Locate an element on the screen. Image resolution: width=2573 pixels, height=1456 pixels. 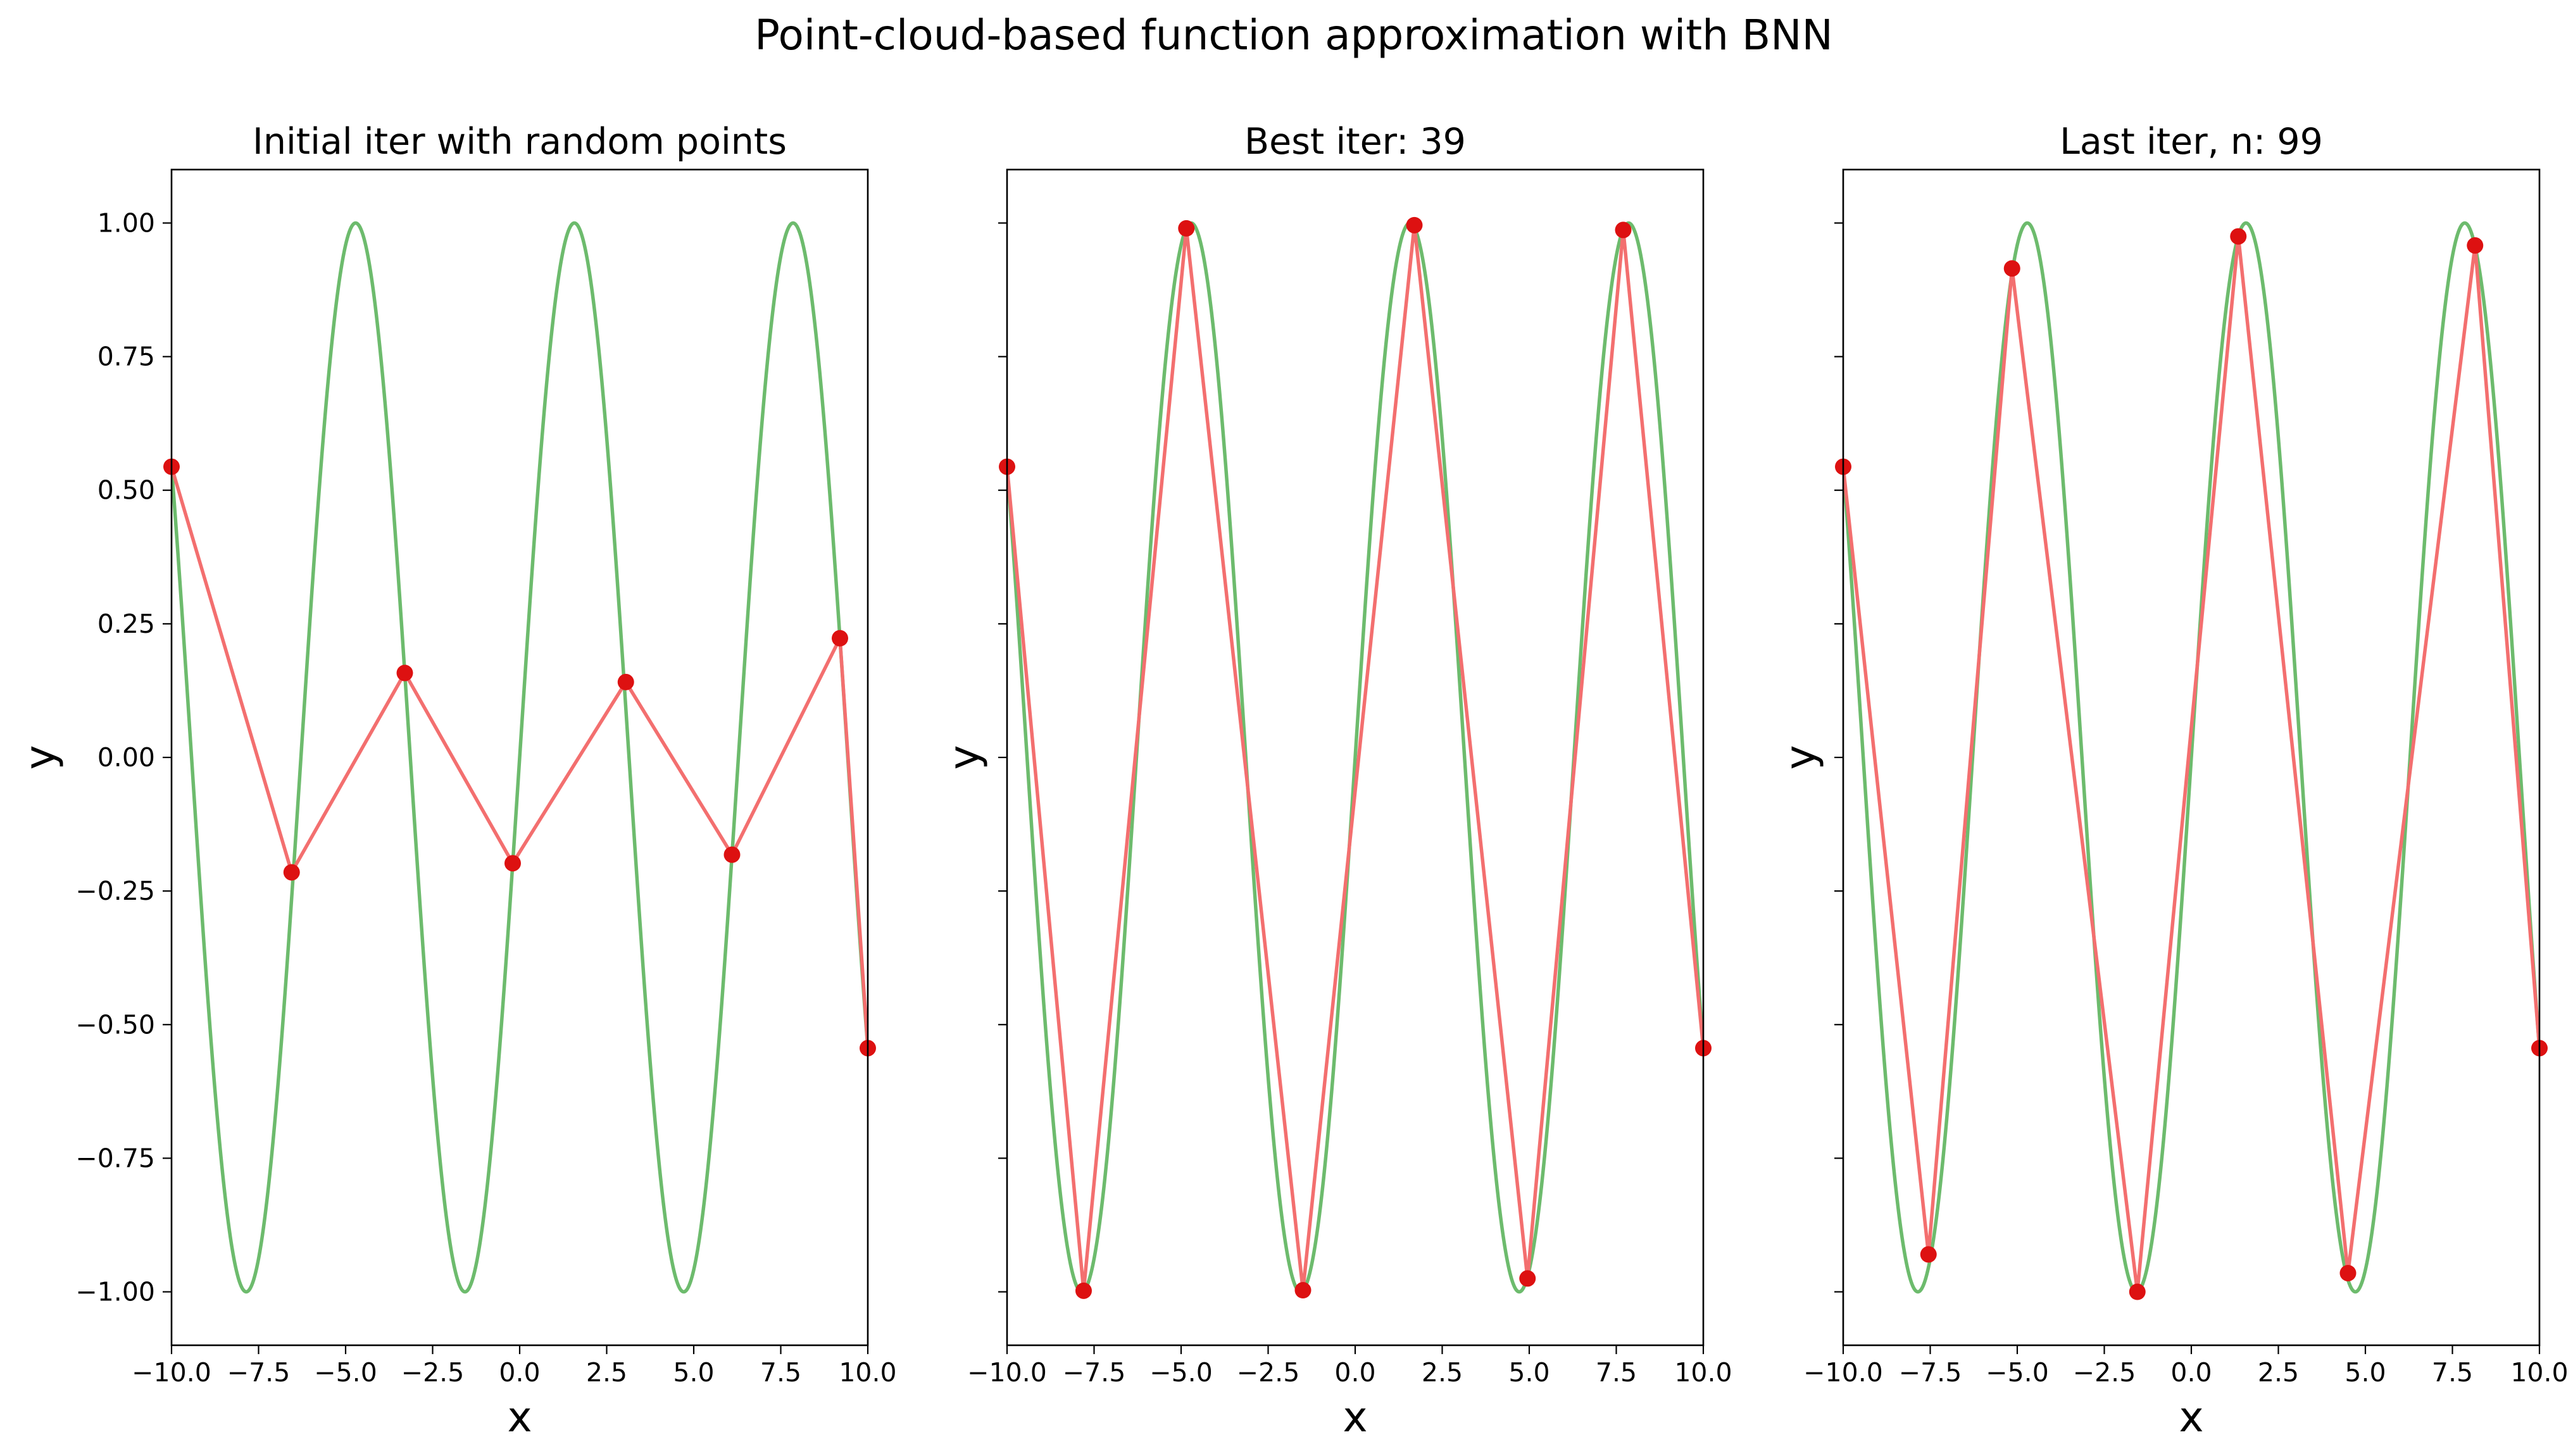
y-tick-label: −1.00 is located at coordinates (115, 1292).